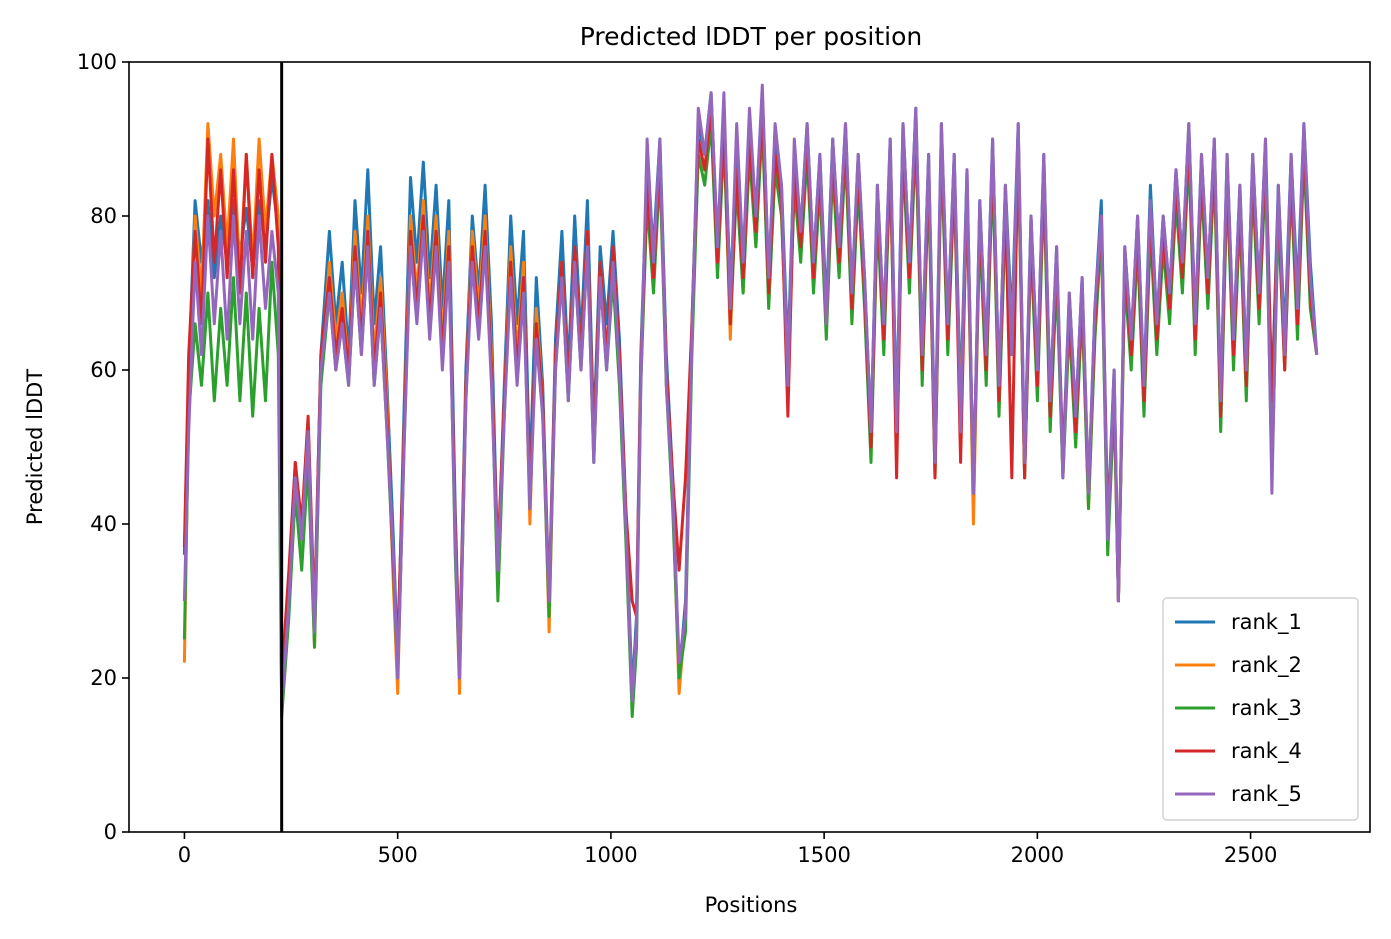 The width and height of the screenshot is (1391, 939). I want to click on x-tick-label: 1000, so click(610, 855).